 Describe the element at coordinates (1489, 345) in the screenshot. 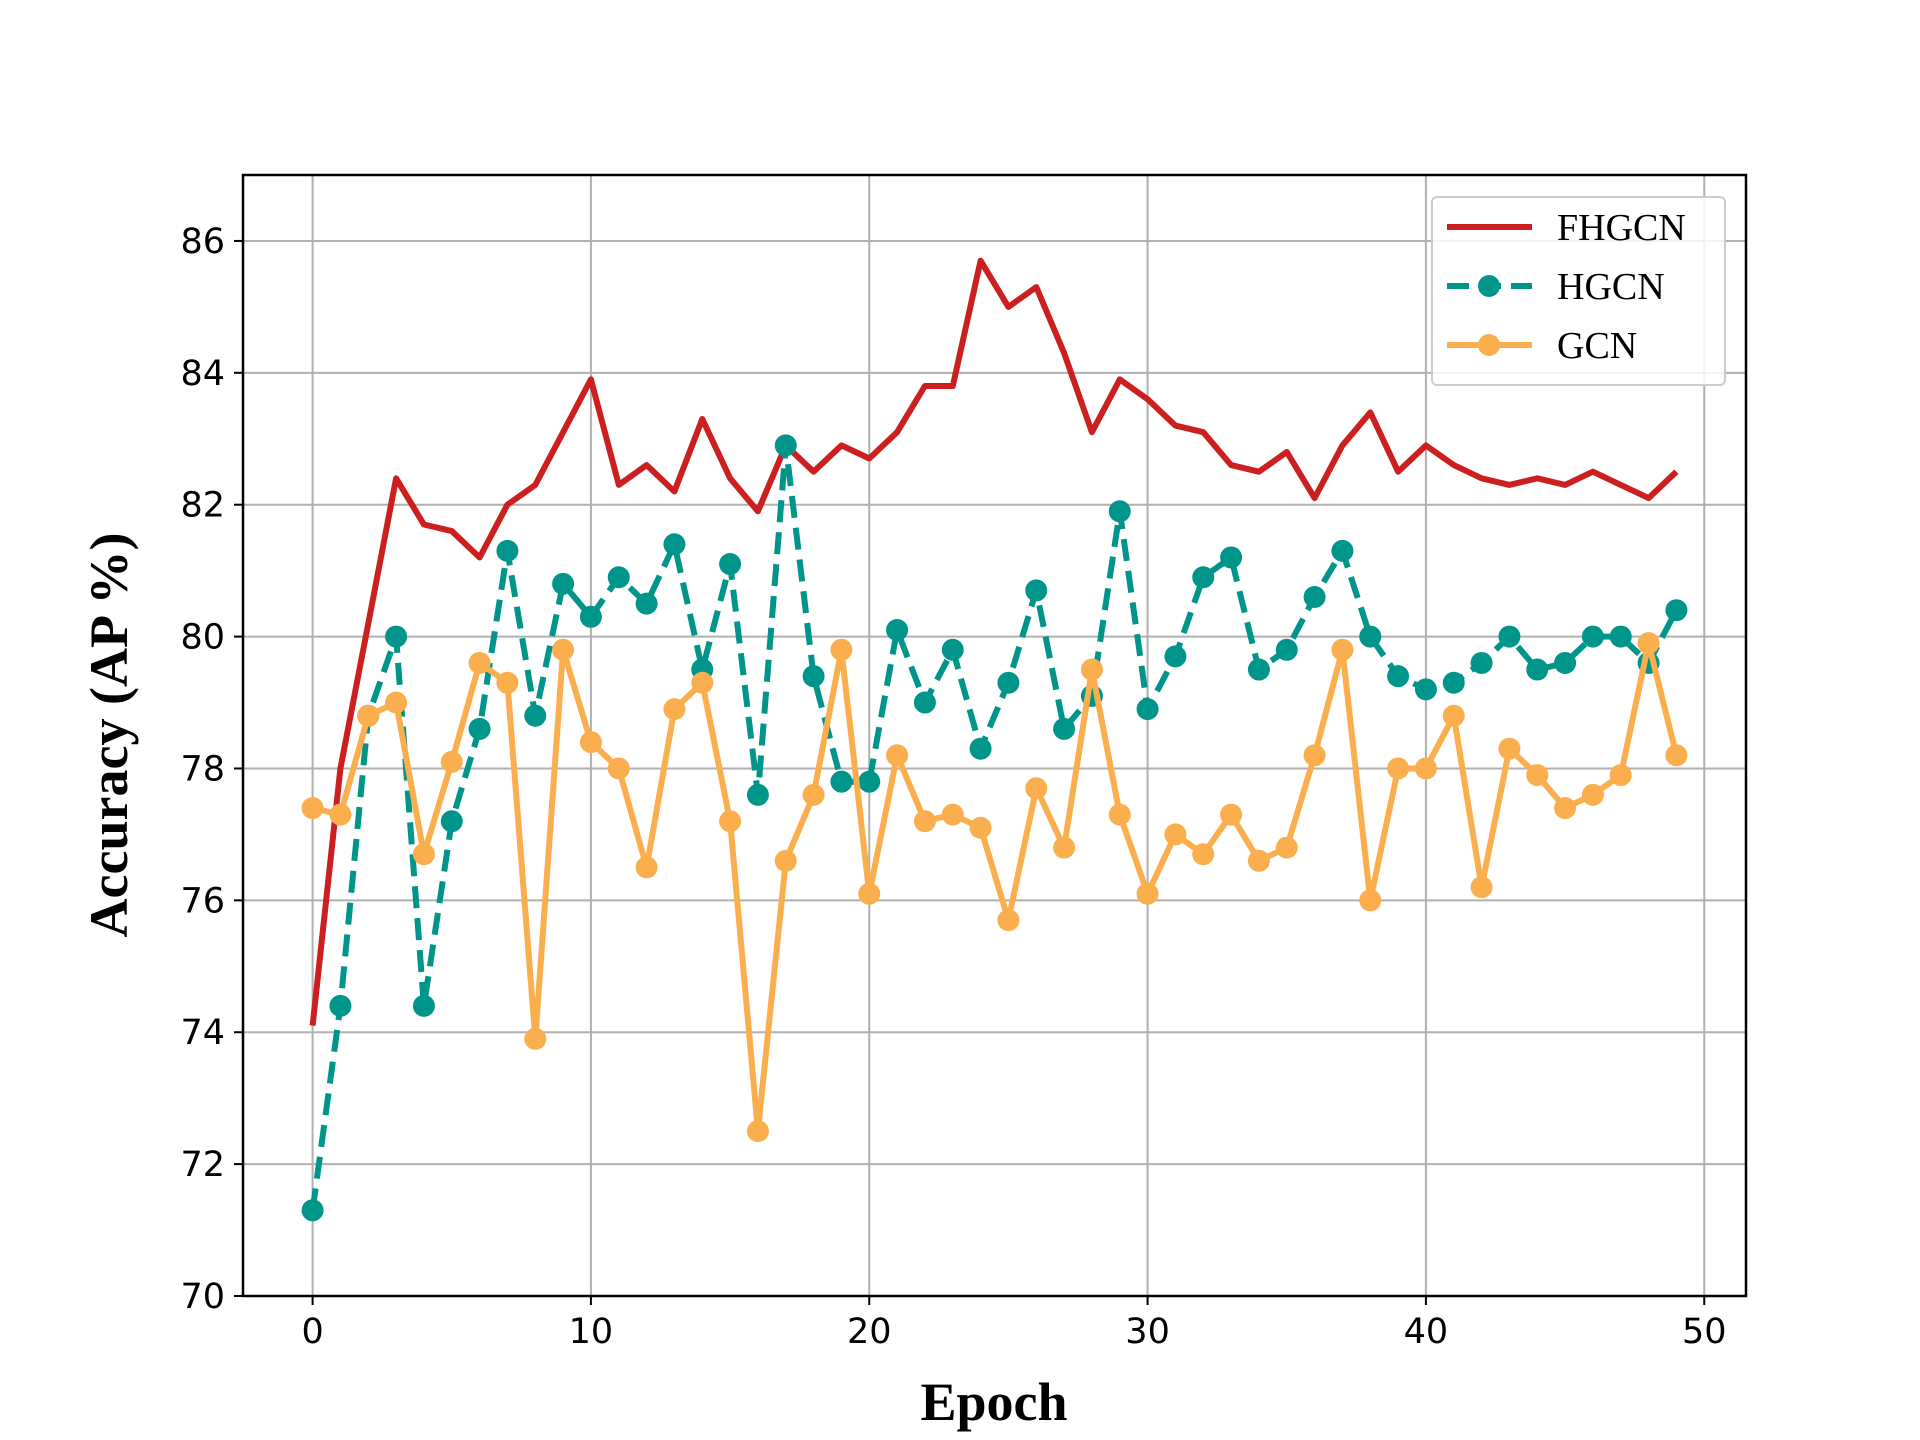

I see `legend-marker-gcn` at that location.